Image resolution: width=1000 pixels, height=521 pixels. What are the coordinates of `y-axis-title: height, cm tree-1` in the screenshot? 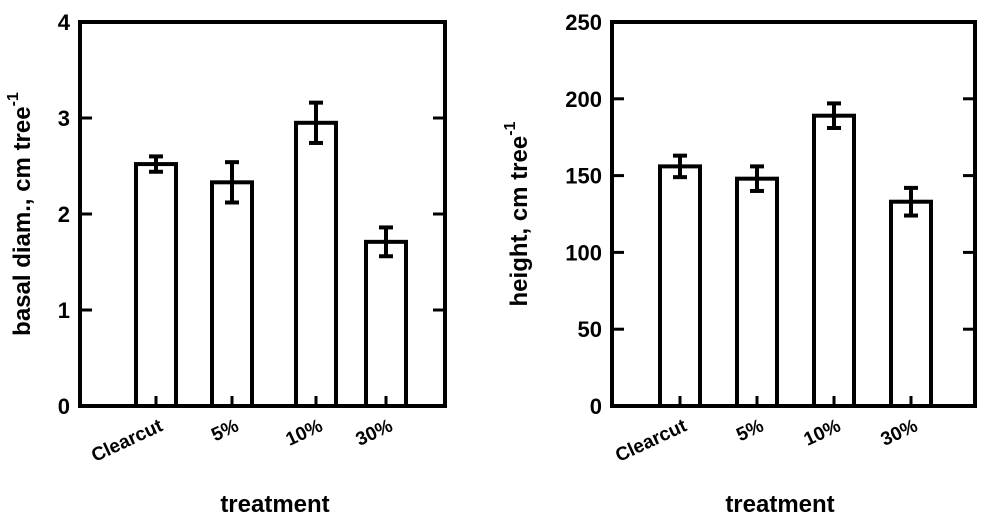 It's located at (517, 213).